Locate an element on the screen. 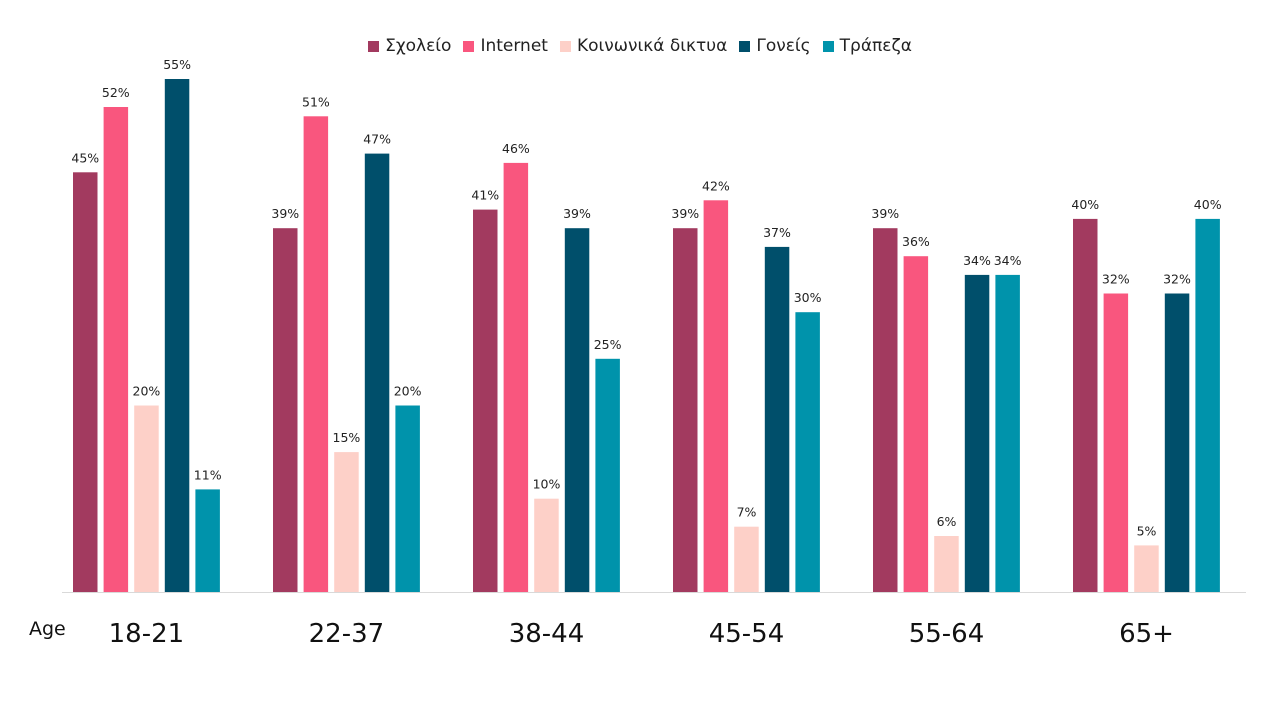 The width and height of the screenshot is (1280, 720). legend-item: Σχολείο is located at coordinates (409, 46).